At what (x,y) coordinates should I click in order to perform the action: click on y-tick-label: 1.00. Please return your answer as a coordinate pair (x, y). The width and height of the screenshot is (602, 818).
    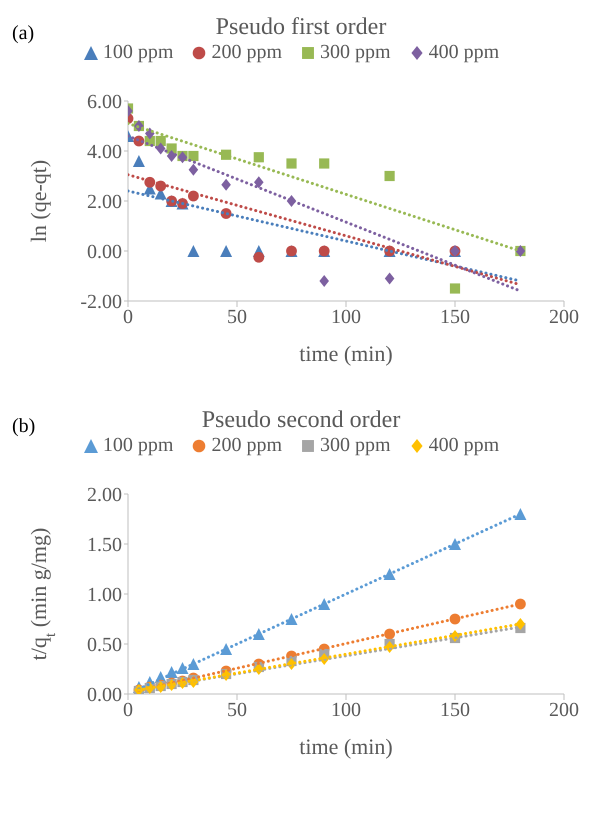
    Looking at the image, I should click on (104, 595).